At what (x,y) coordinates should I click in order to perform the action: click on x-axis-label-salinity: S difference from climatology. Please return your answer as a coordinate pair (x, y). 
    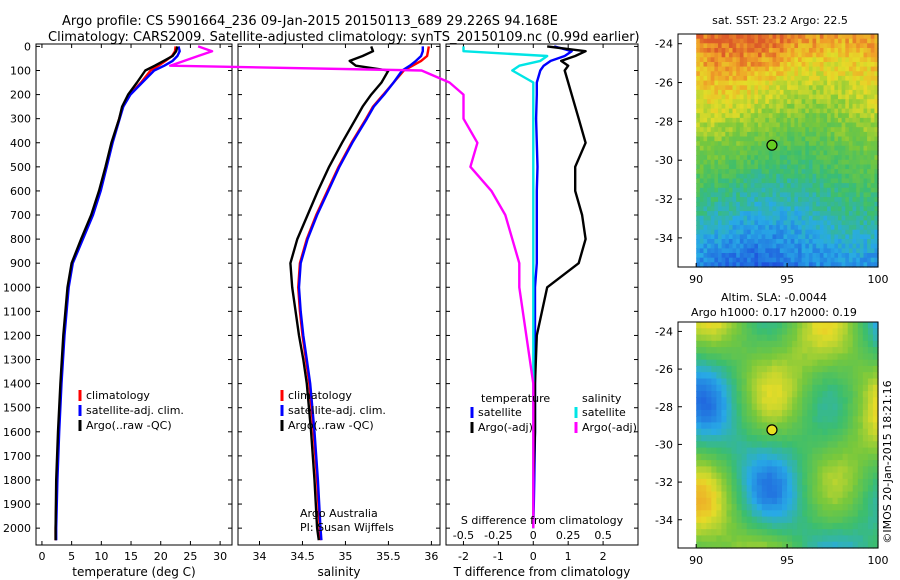
    Looking at the image, I should click on (542, 520).